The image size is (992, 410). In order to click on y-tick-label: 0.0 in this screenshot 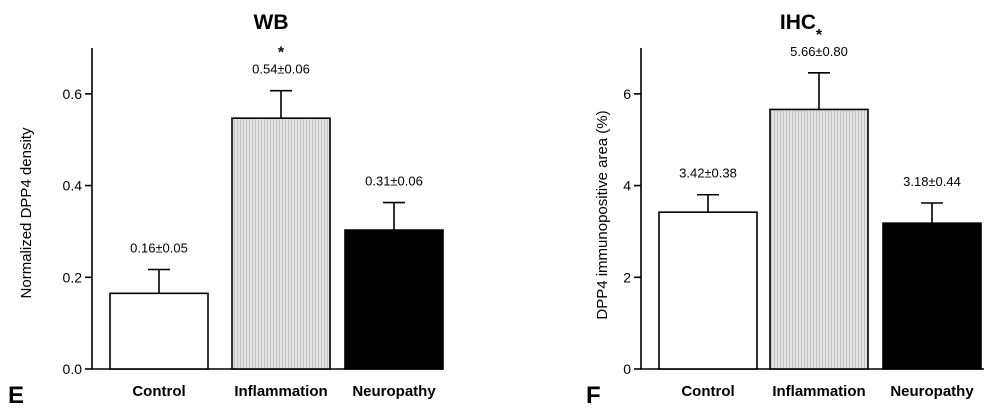, I will do `click(73, 369)`.